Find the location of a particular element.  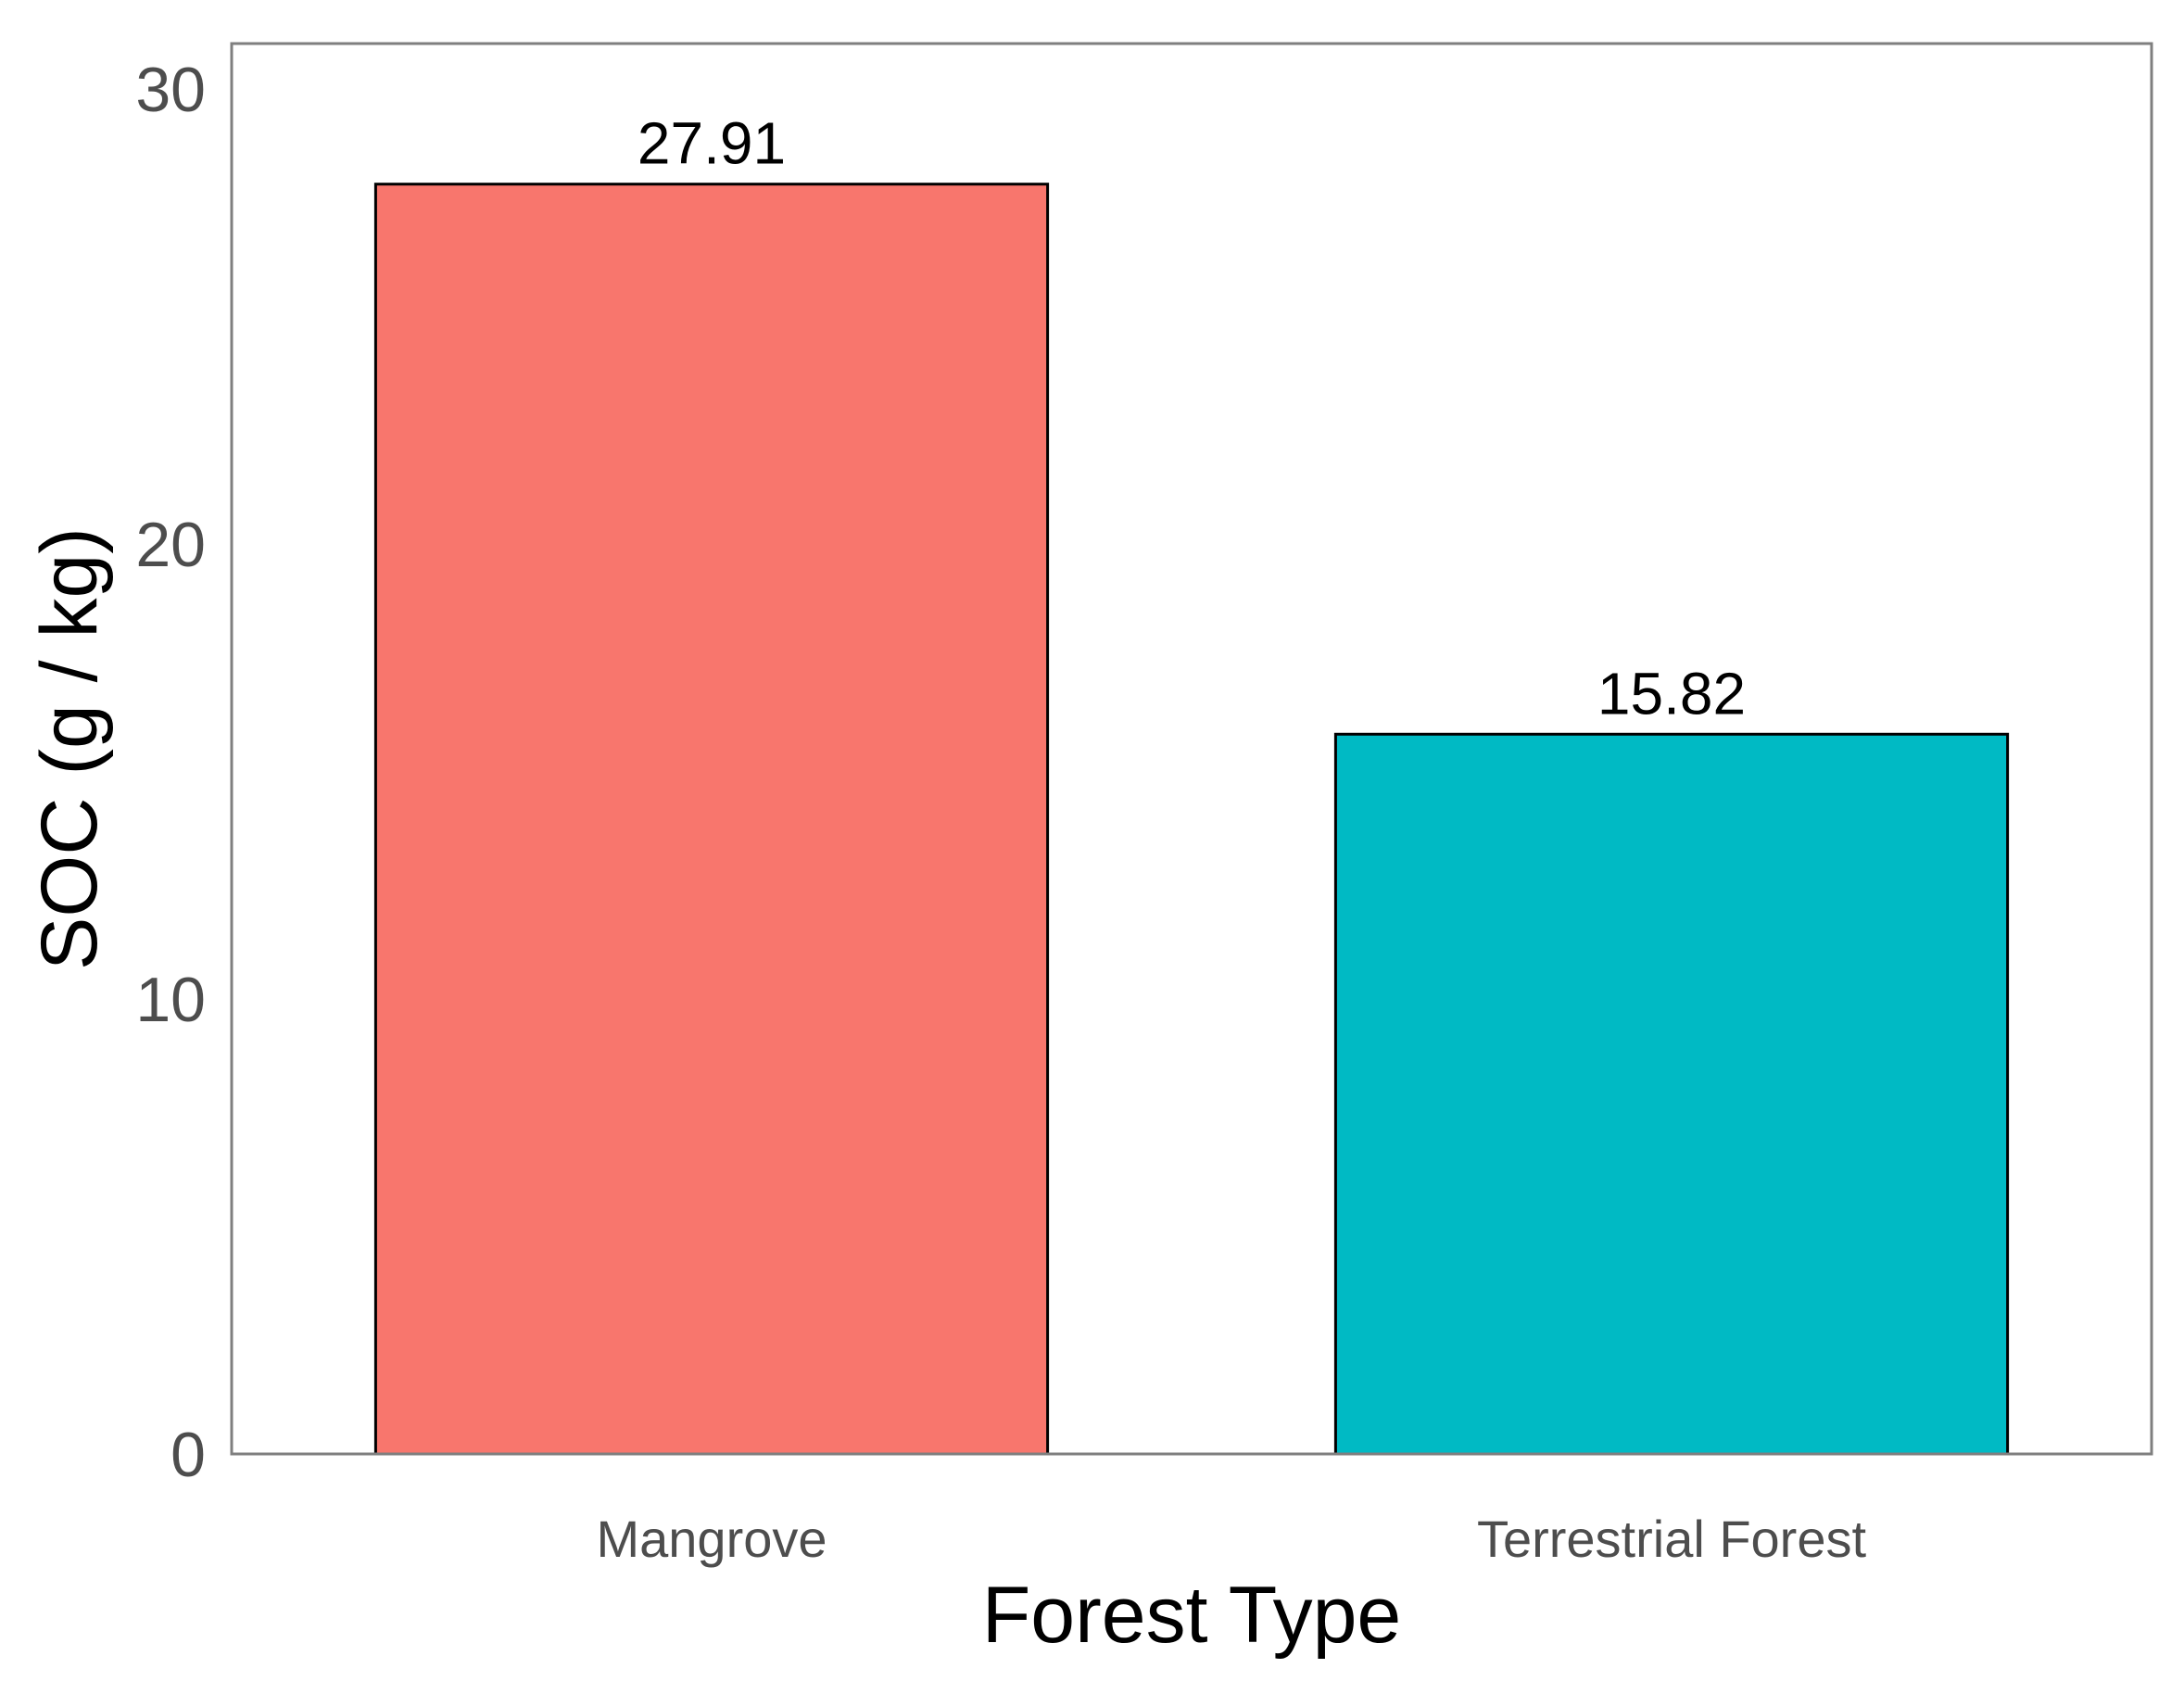

bar-terrestrial-forest is located at coordinates (1671, 1094).